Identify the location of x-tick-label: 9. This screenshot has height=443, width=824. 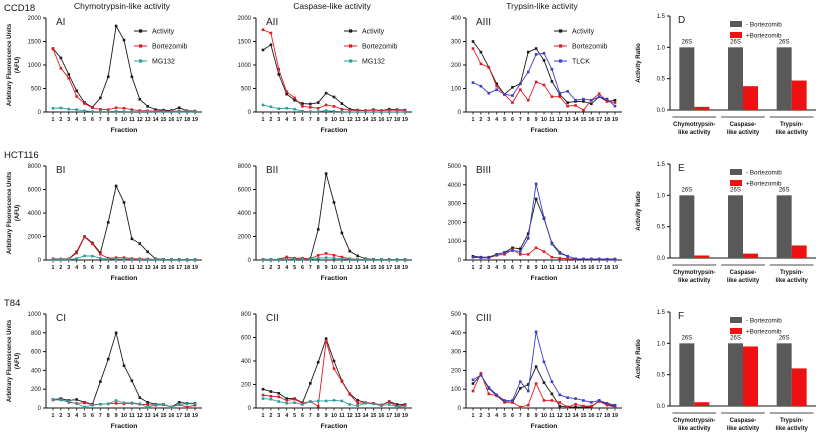
(536, 120).